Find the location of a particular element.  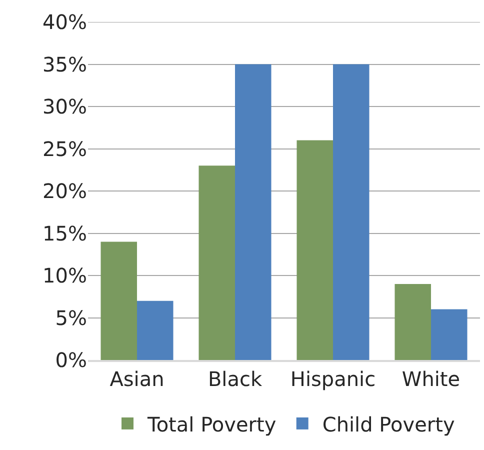

y-tick-label: 5% is located at coordinates (71, 318).